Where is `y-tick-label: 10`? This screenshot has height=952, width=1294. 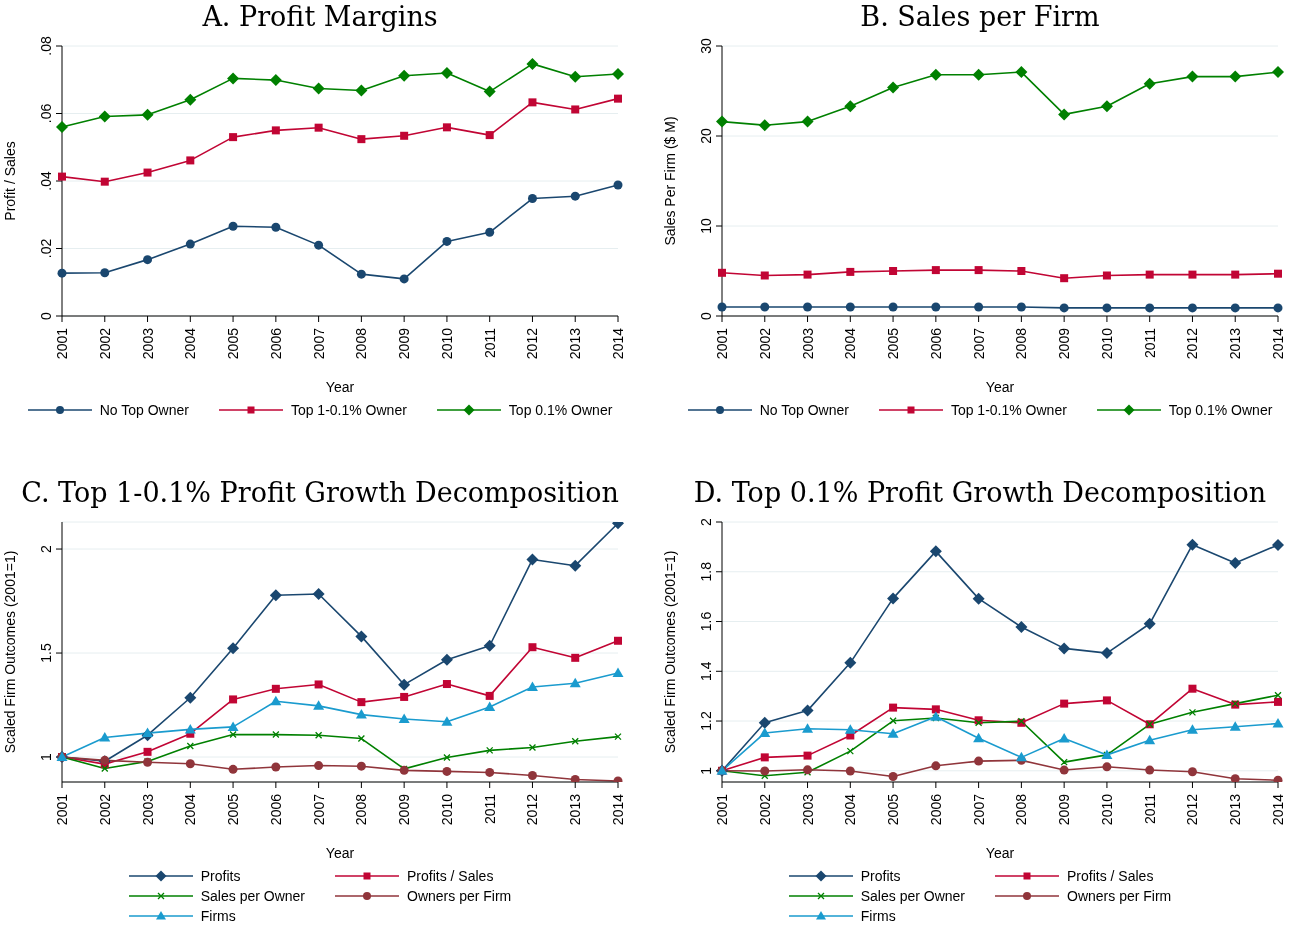 y-tick-label: 10 is located at coordinates (706, 226).